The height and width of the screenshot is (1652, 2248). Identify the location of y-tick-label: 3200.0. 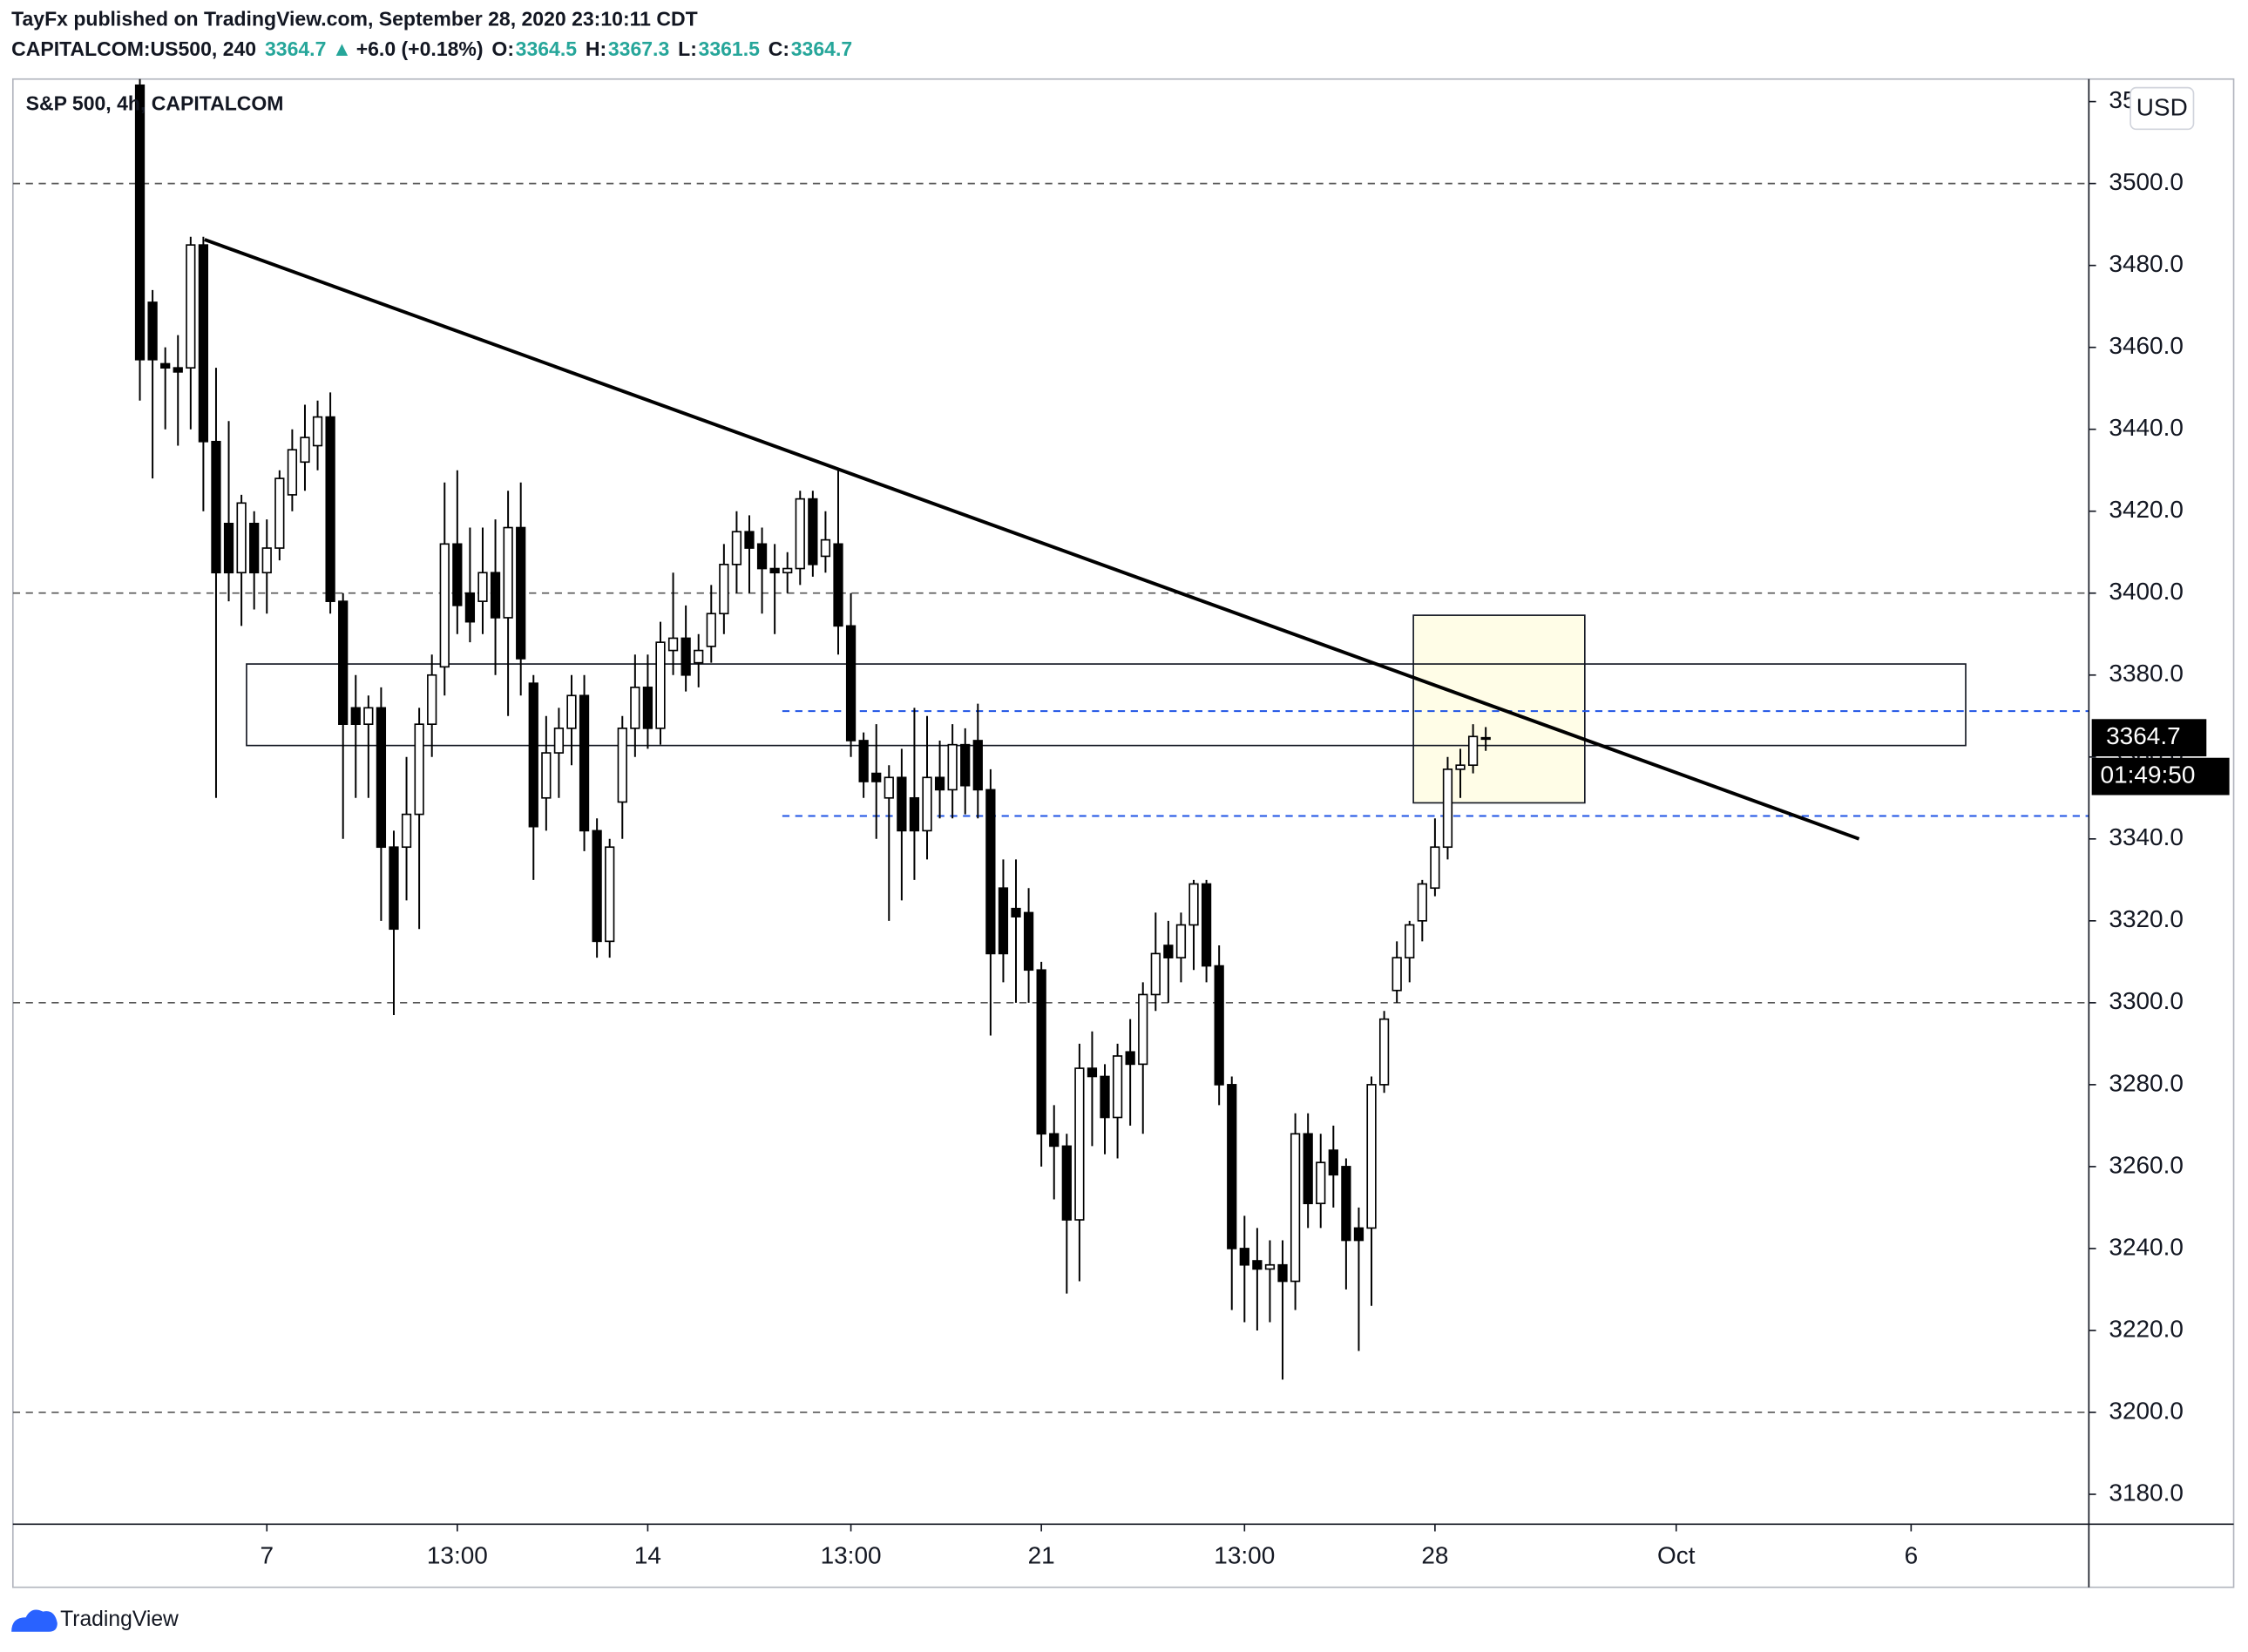
(2146, 1410).